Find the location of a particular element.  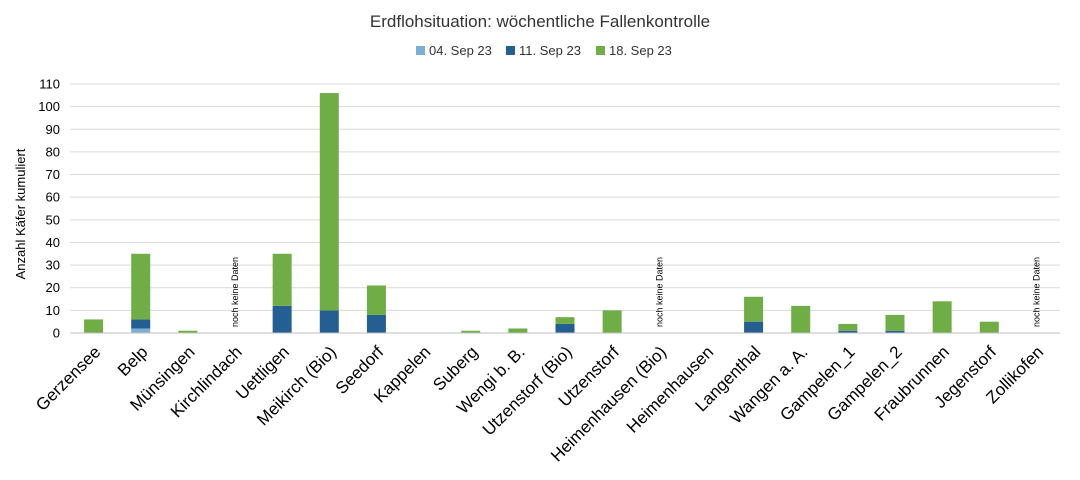

y-tick-label: 0 is located at coordinates (56, 333).